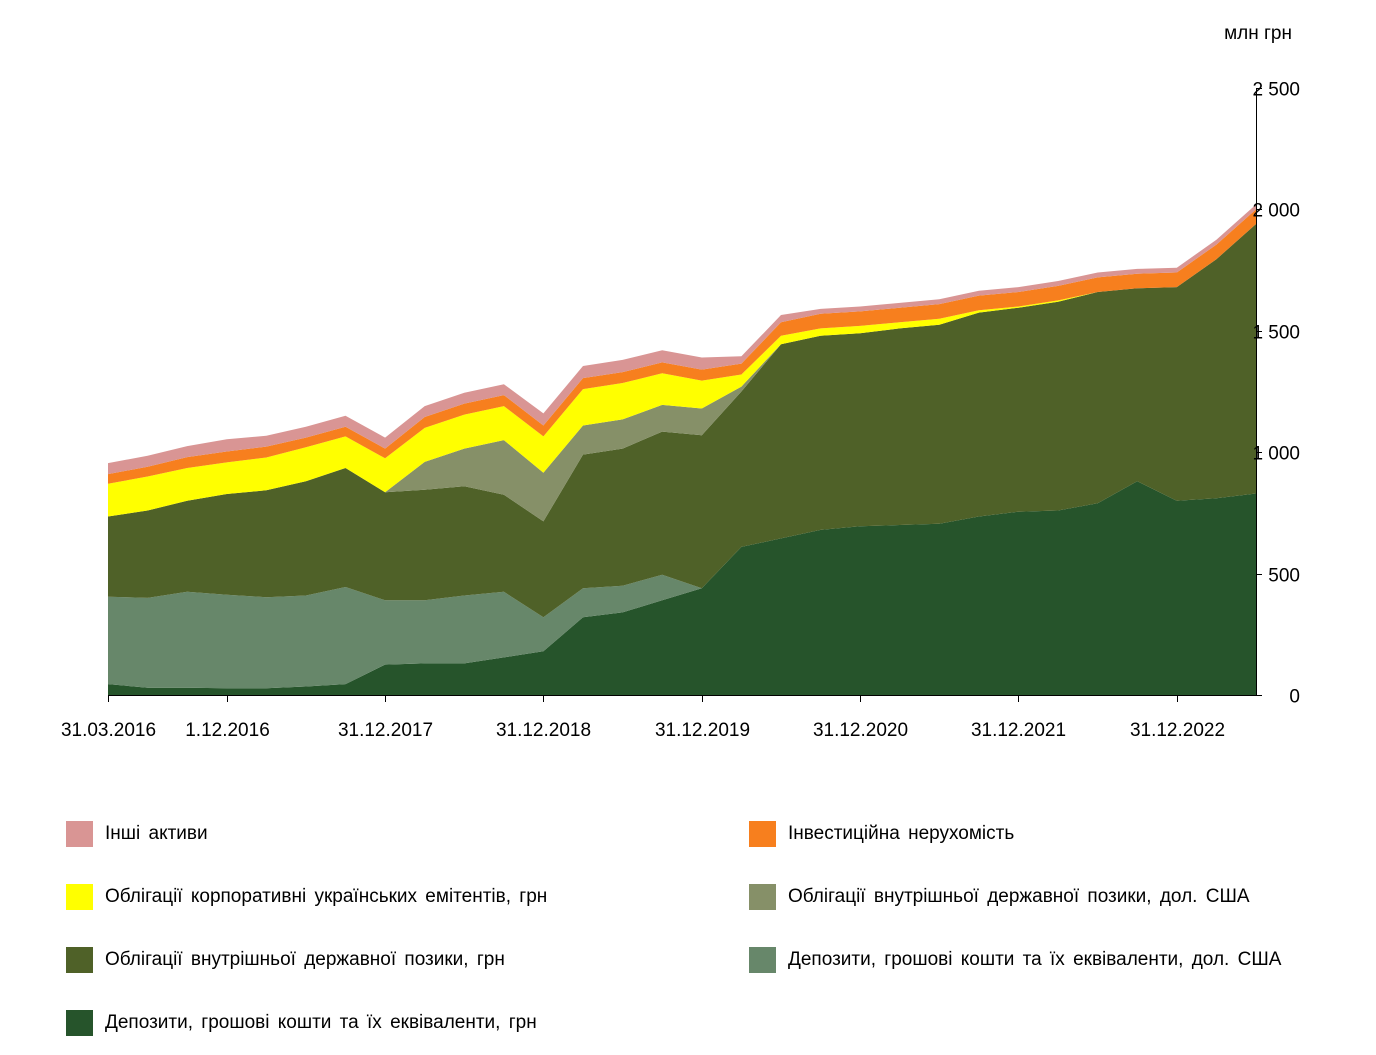  I want to click on x-tick-label: 31.12.2022, so click(1177, 730).